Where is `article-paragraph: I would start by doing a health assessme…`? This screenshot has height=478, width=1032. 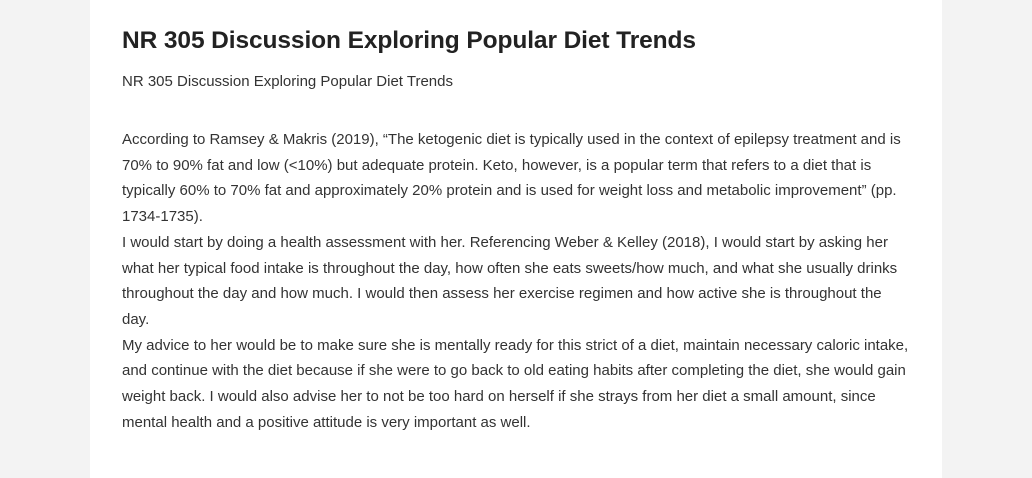 article-paragraph: I would start by doing a health assessme… is located at coordinates (510, 280).